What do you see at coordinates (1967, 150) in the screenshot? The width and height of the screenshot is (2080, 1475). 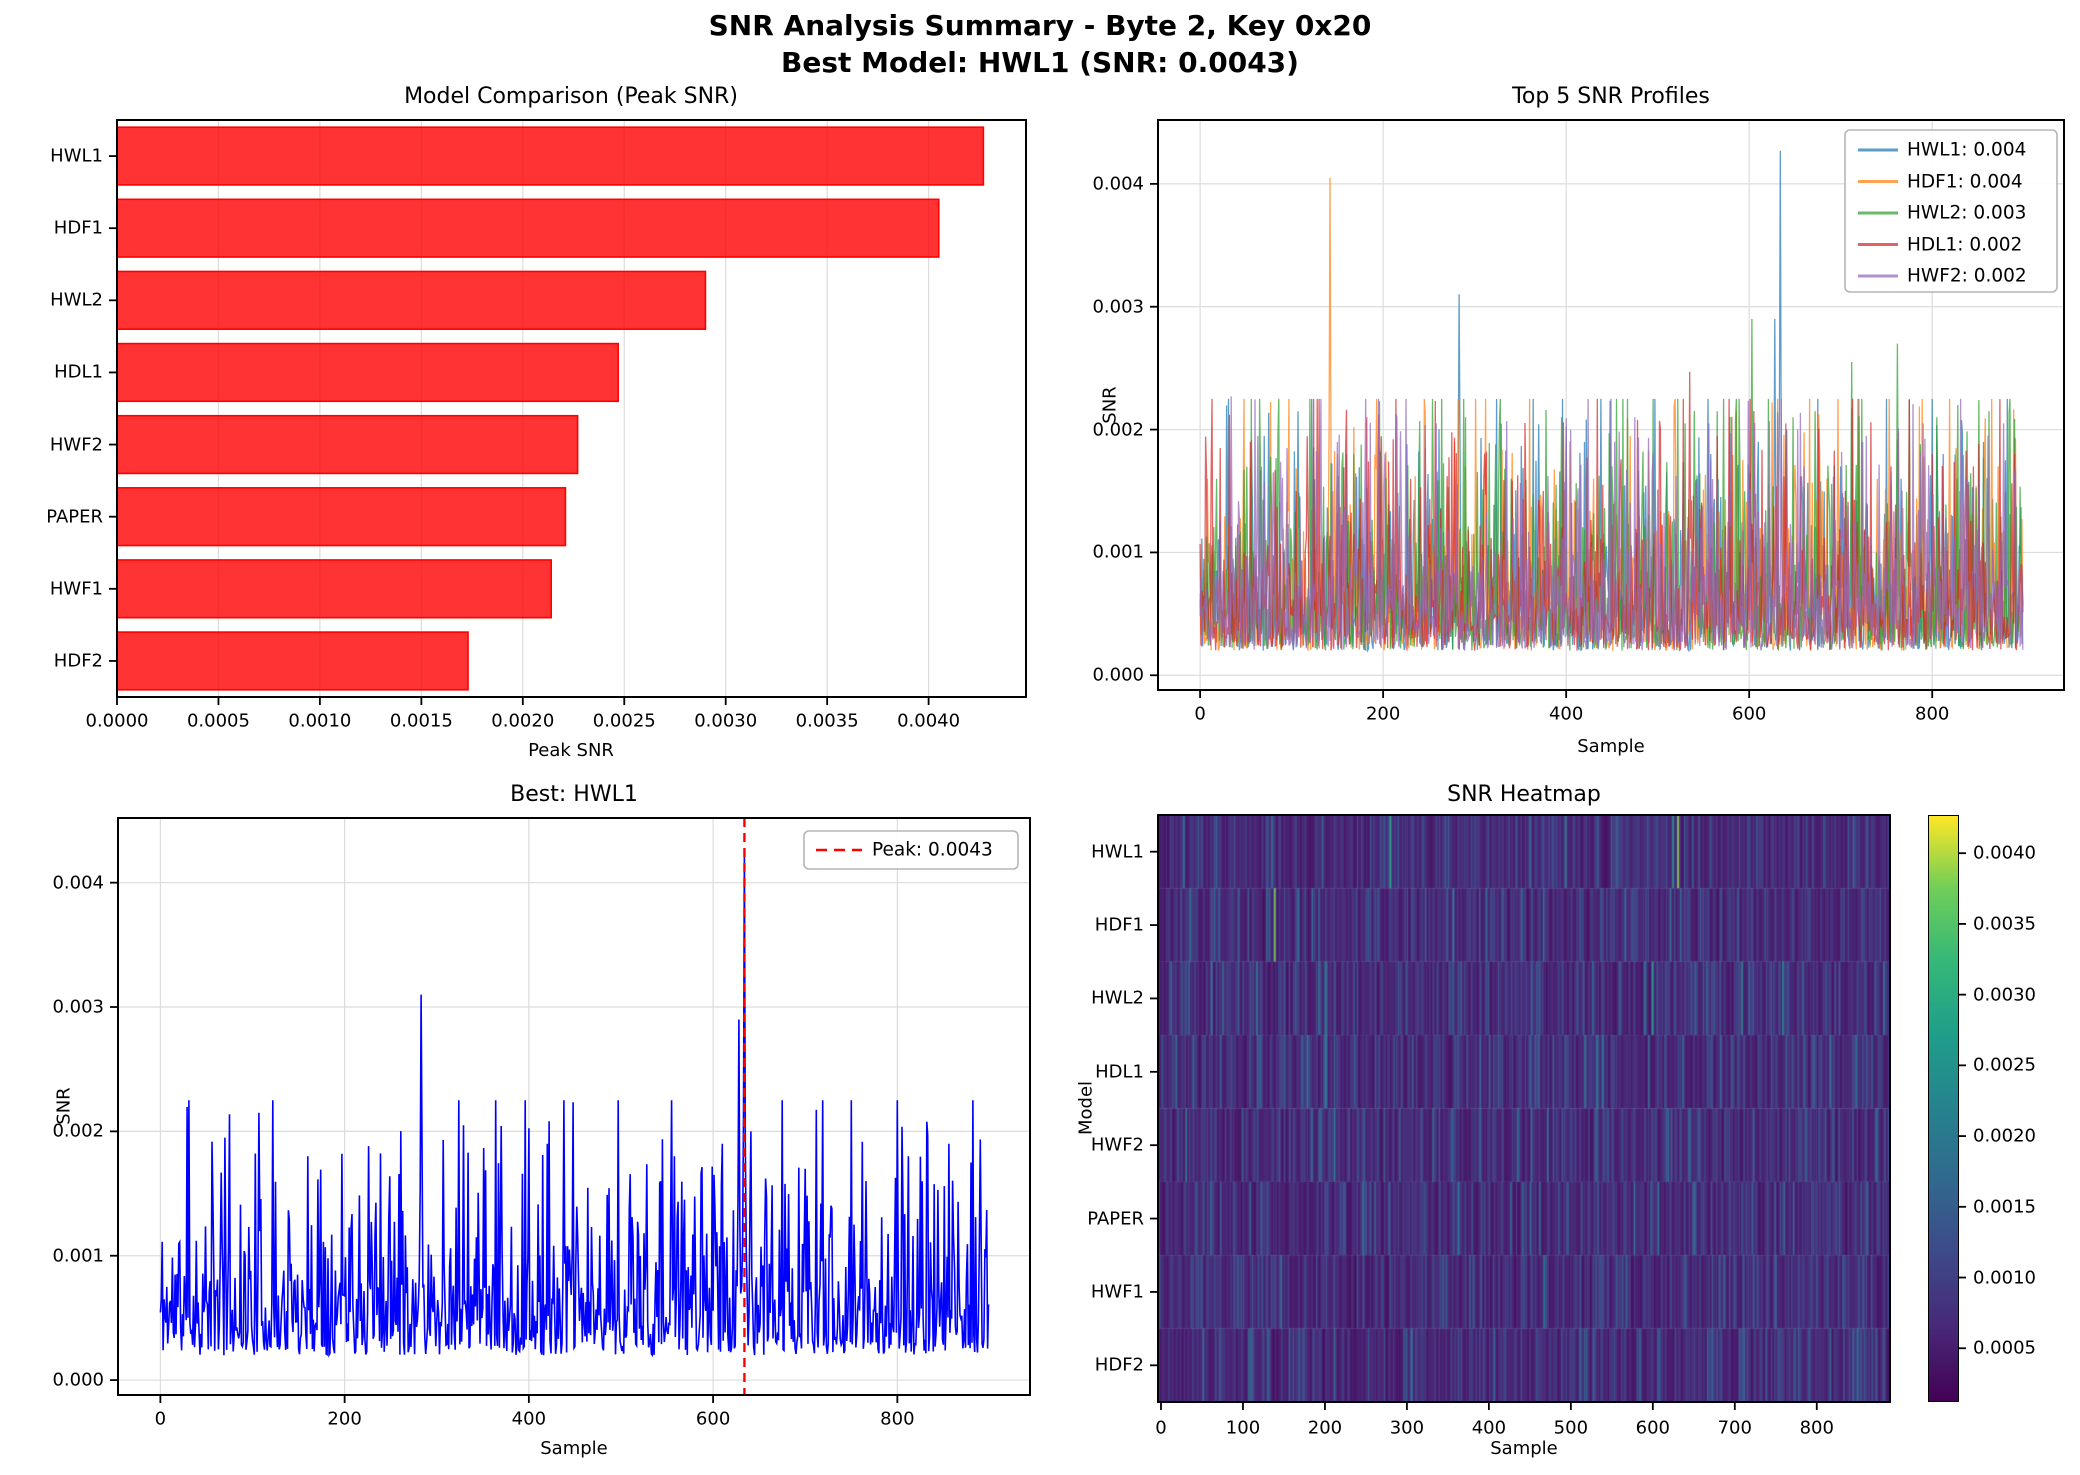 I see `legend-item-HWL1: HWL1: 0.004` at bounding box center [1967, 150].